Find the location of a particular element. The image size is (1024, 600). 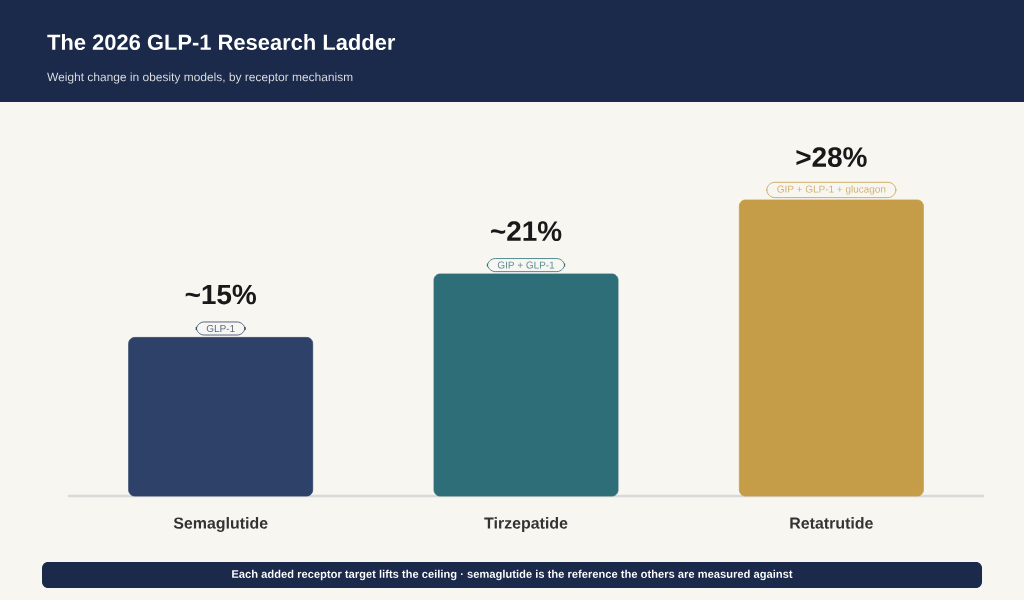

data-label: ~15% is located at coordinates (220, 294).